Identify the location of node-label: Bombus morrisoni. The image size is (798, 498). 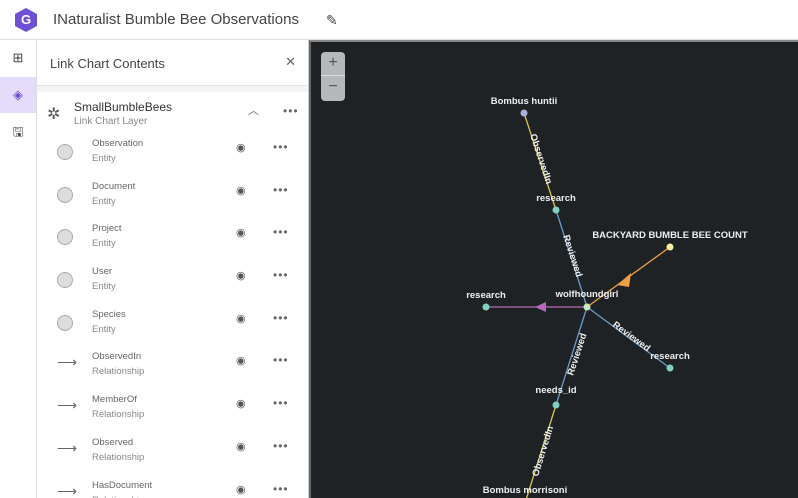
(525, 490).